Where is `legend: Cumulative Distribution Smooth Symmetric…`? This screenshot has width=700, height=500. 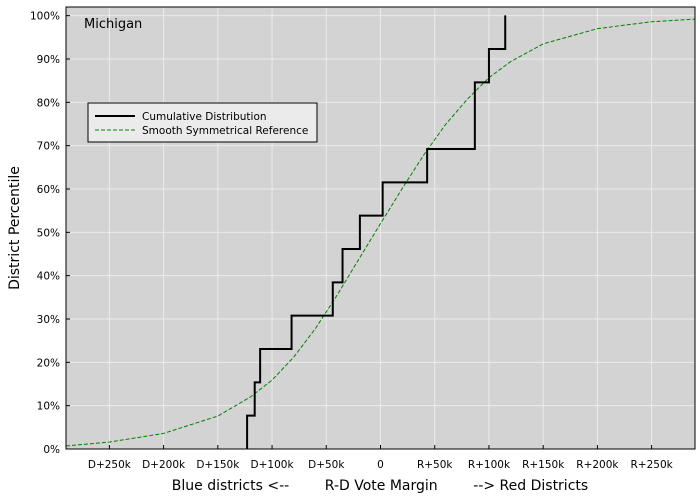 legend: Cumulative Distribution Smooth Symmetric… is located at coordinates (202, 122).